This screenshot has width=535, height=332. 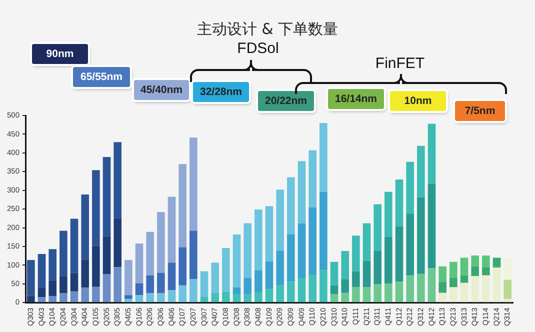 I want to click on text: 16/14nm, so click(x=356, y=99).